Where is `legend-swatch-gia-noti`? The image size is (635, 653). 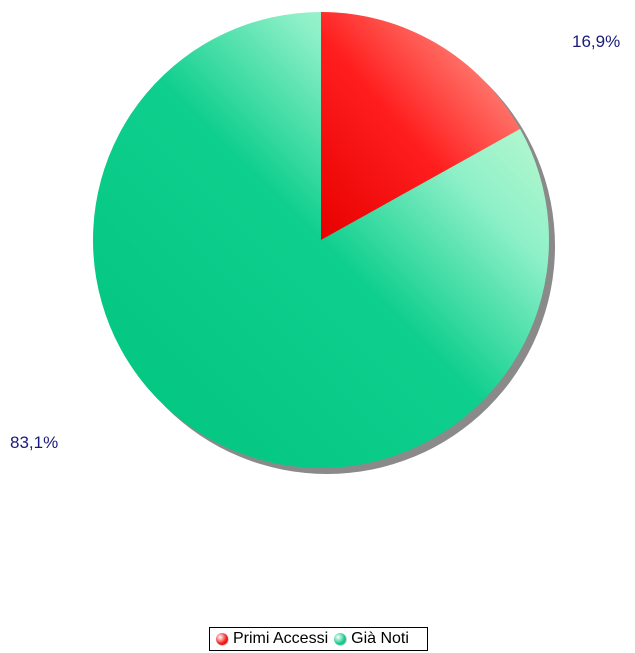 legend-swatch-gia-noti is located at coordinates (340, 639).